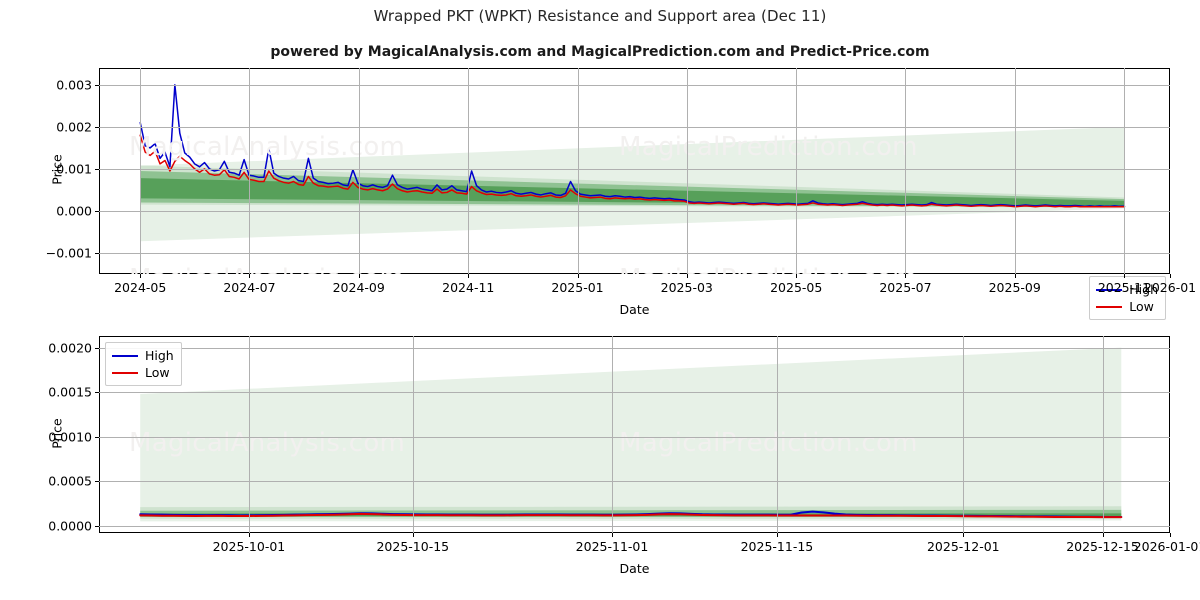 Image resolution: width=1200 pixels, height=600 pixels. Describe the element at coordinates (70, 392) in the screenshot. I see `y-tick-label: 0.0015` at that location.